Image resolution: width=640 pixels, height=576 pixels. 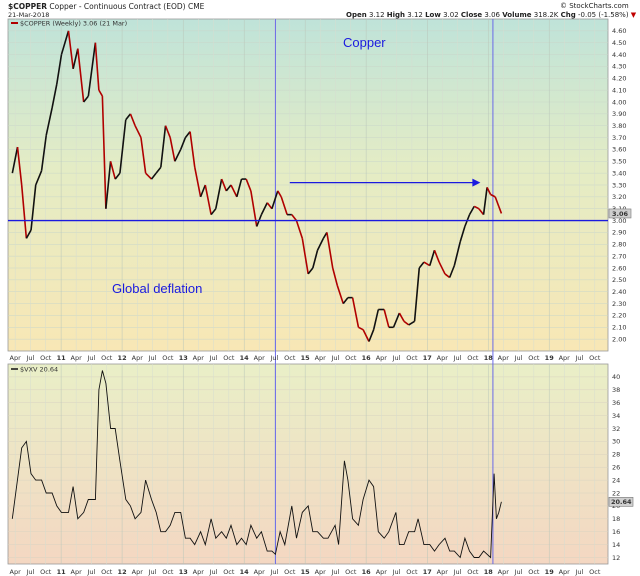 I want to click on vix-y-tick: 34, so click(x=616, y=416).